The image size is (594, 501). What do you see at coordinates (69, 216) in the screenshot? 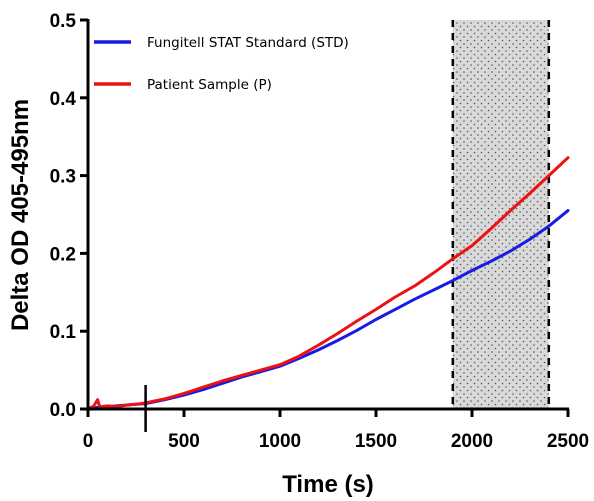
I see `y-ticks: 0.0 0.1 0.2 0.3 0.4 0.5` at bounding box center [69, 216].